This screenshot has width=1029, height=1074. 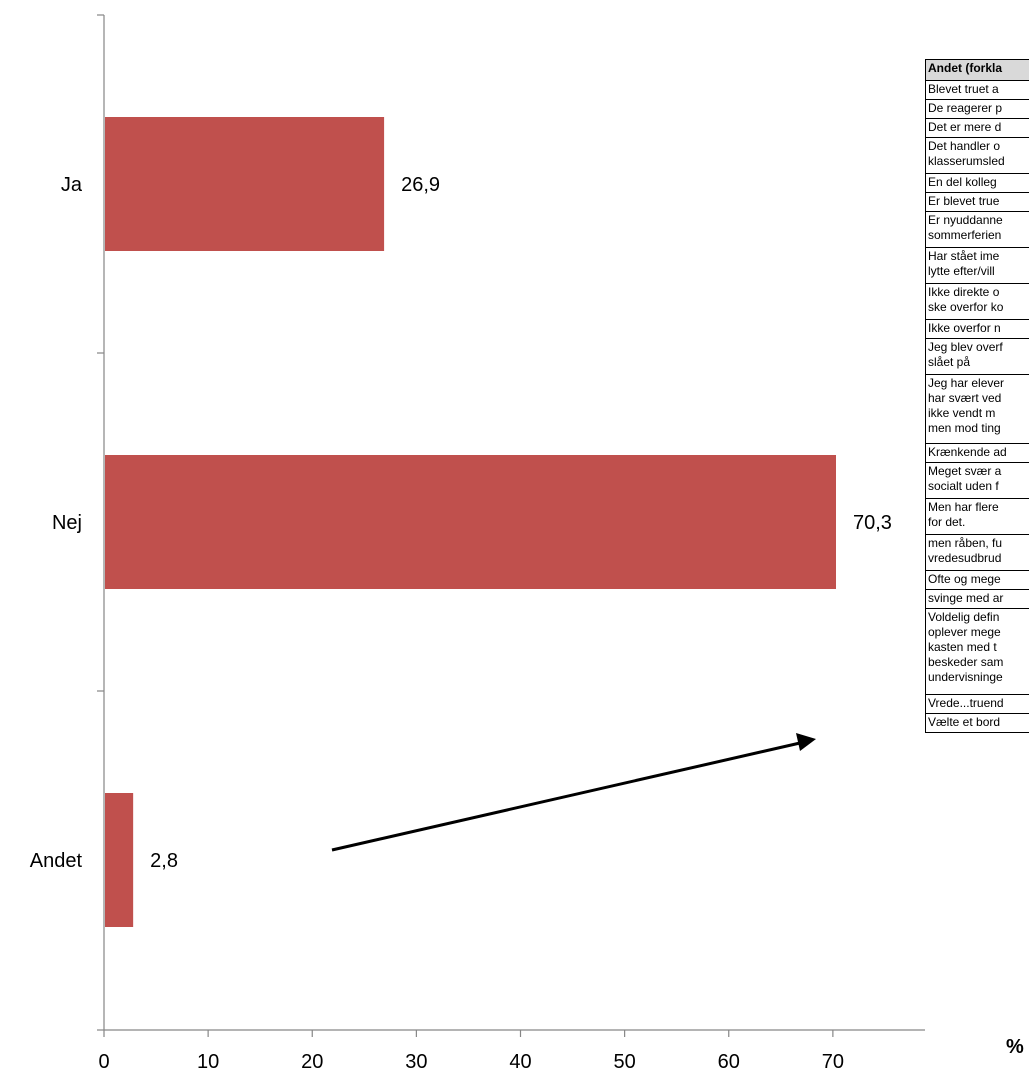 I want to click on table-cell: Vrede...truend, so click(x=977, y=704).